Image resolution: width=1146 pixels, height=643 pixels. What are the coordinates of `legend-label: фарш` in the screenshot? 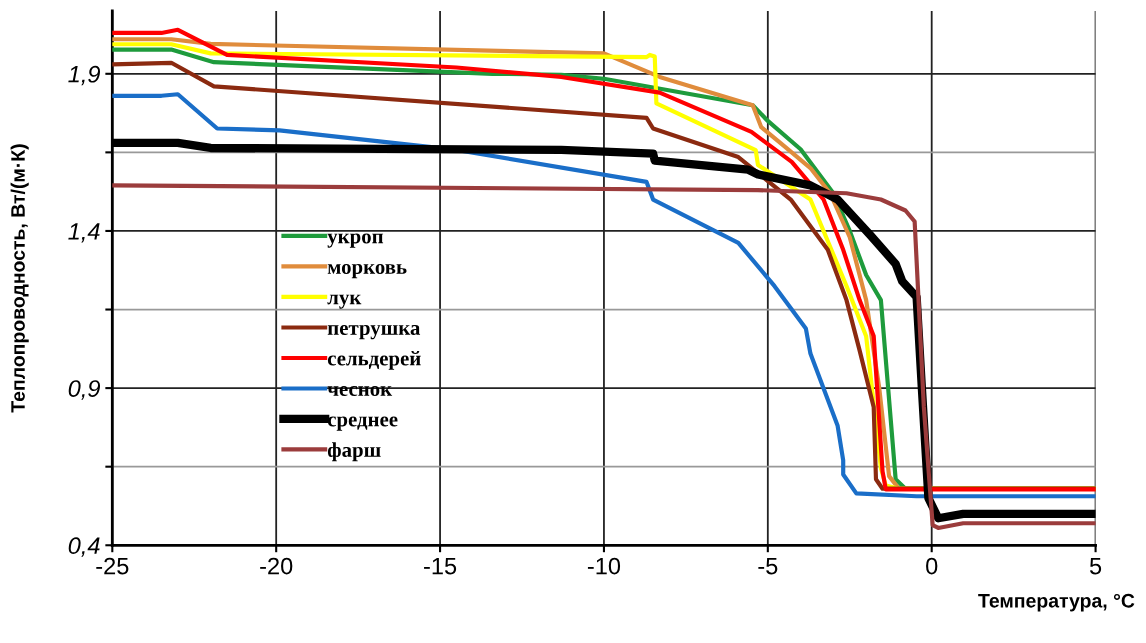 It's located at (354, 452).